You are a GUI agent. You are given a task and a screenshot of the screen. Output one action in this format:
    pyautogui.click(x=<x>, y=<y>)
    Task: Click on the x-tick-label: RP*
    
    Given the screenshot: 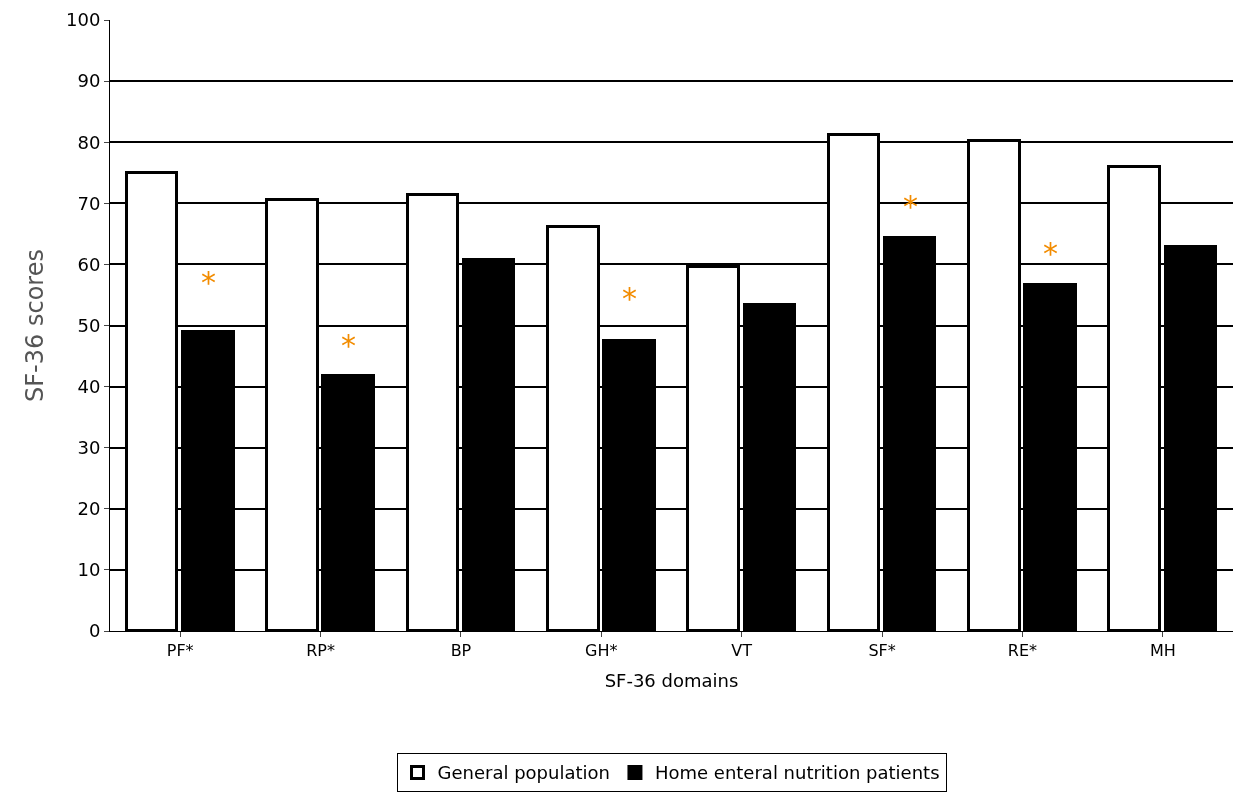 What is the action you would take?
    pyautogui.click(x=320, y=651)
    